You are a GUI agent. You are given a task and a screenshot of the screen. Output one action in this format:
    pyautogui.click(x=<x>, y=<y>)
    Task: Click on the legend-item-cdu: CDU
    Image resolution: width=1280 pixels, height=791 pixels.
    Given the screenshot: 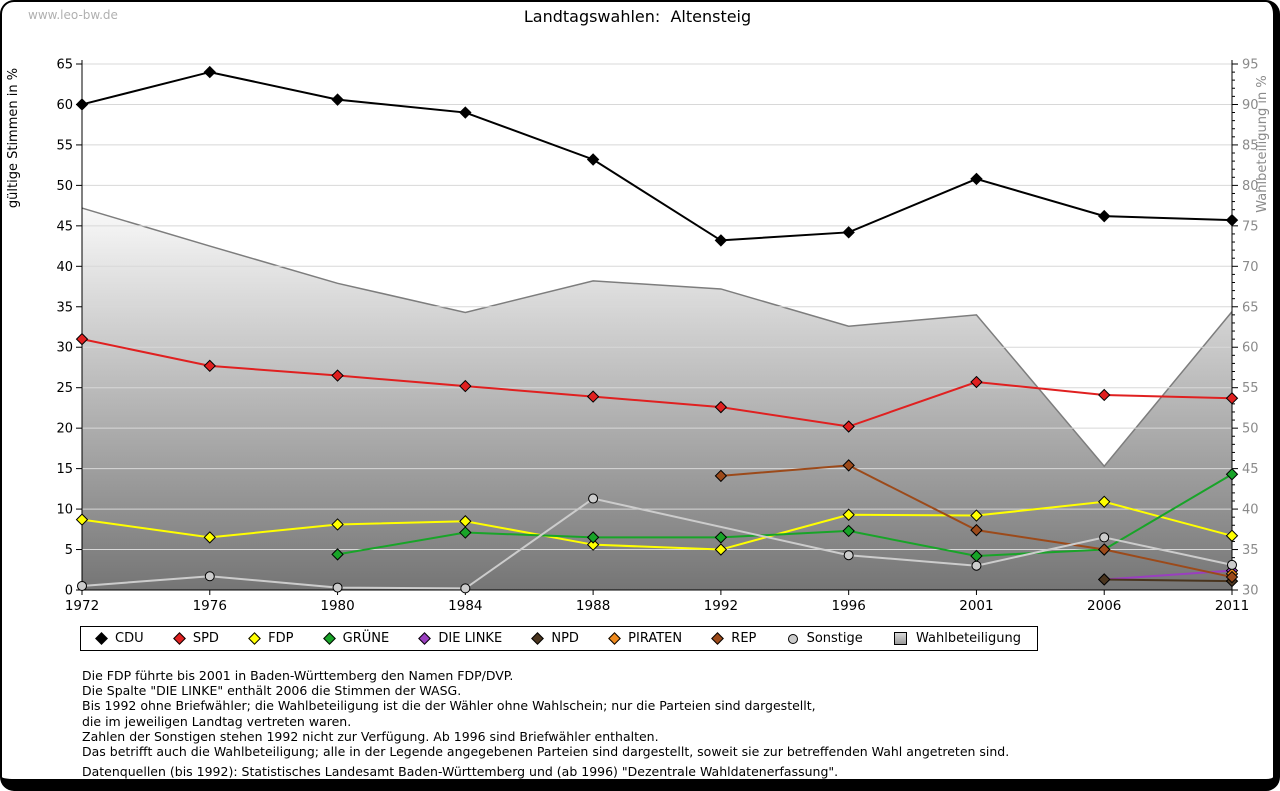 What is the action you would take?
    pyautogui.click(x=119, y=638)
    